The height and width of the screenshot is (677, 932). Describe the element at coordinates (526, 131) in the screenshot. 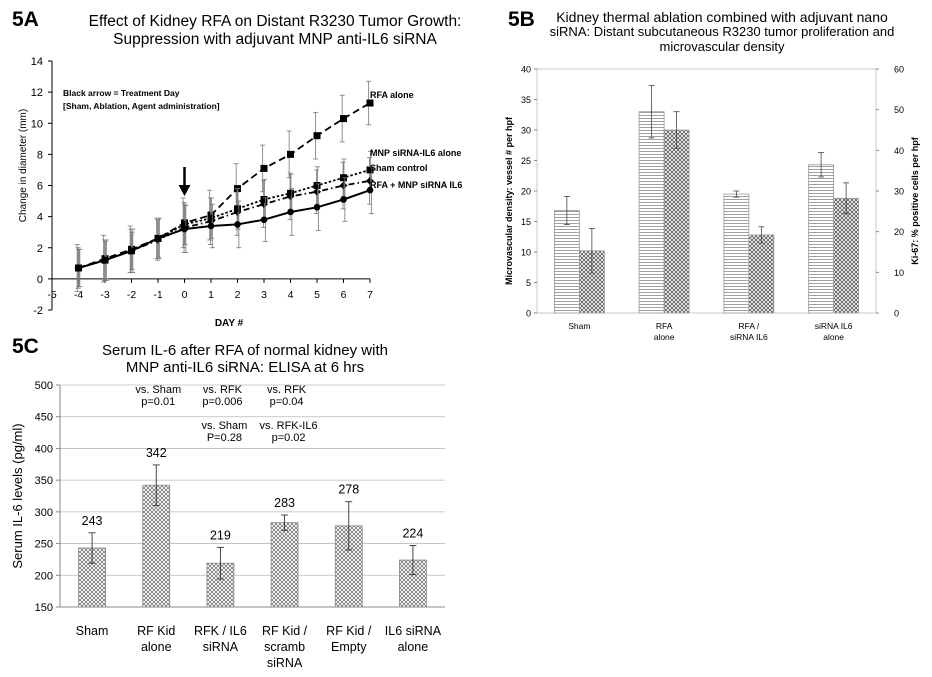

I see `y-tick-label: 30` at that location.